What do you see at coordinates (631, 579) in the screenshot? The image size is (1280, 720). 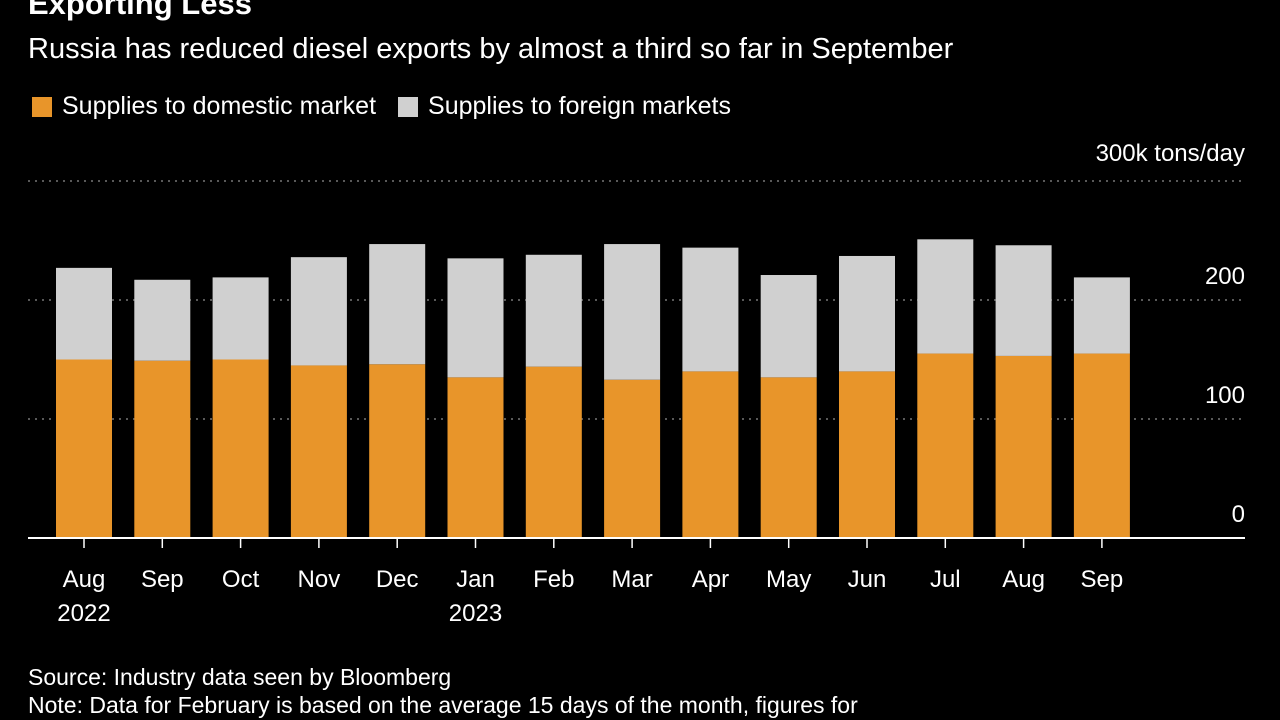 I see `x-tick-label-7: Mar` at bounding box center [631, 579].